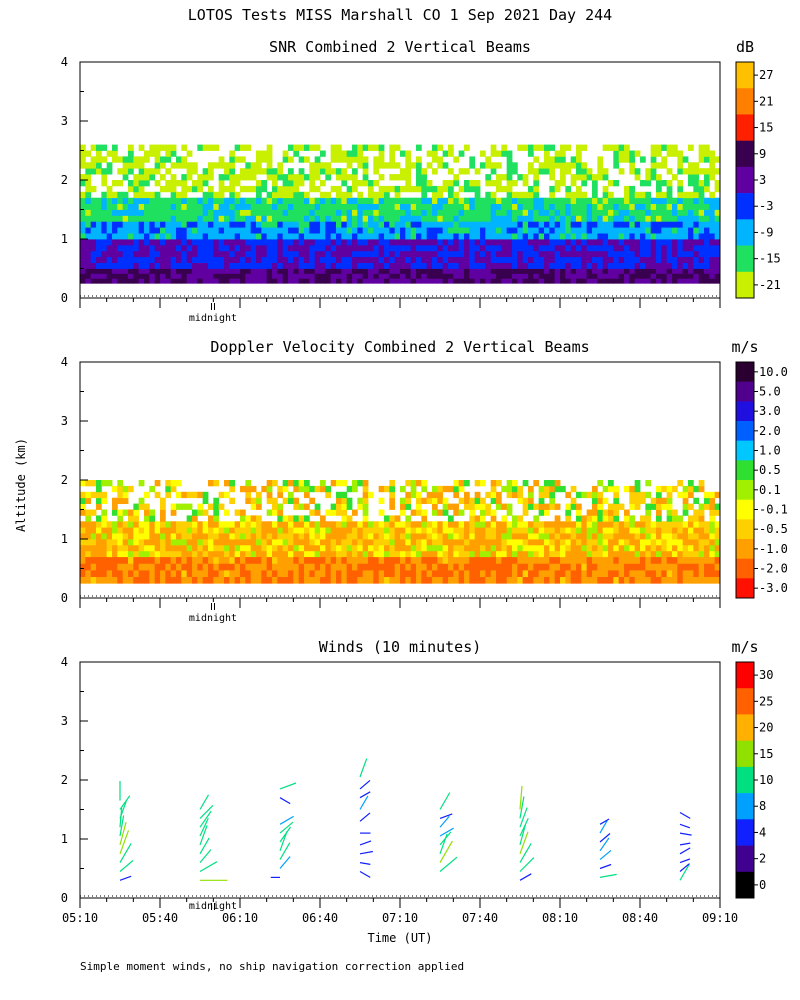 This screenshot has width=800, height=1000. I want to click on winds-panel-title: Winds (10 minutes), so click(400, 647).